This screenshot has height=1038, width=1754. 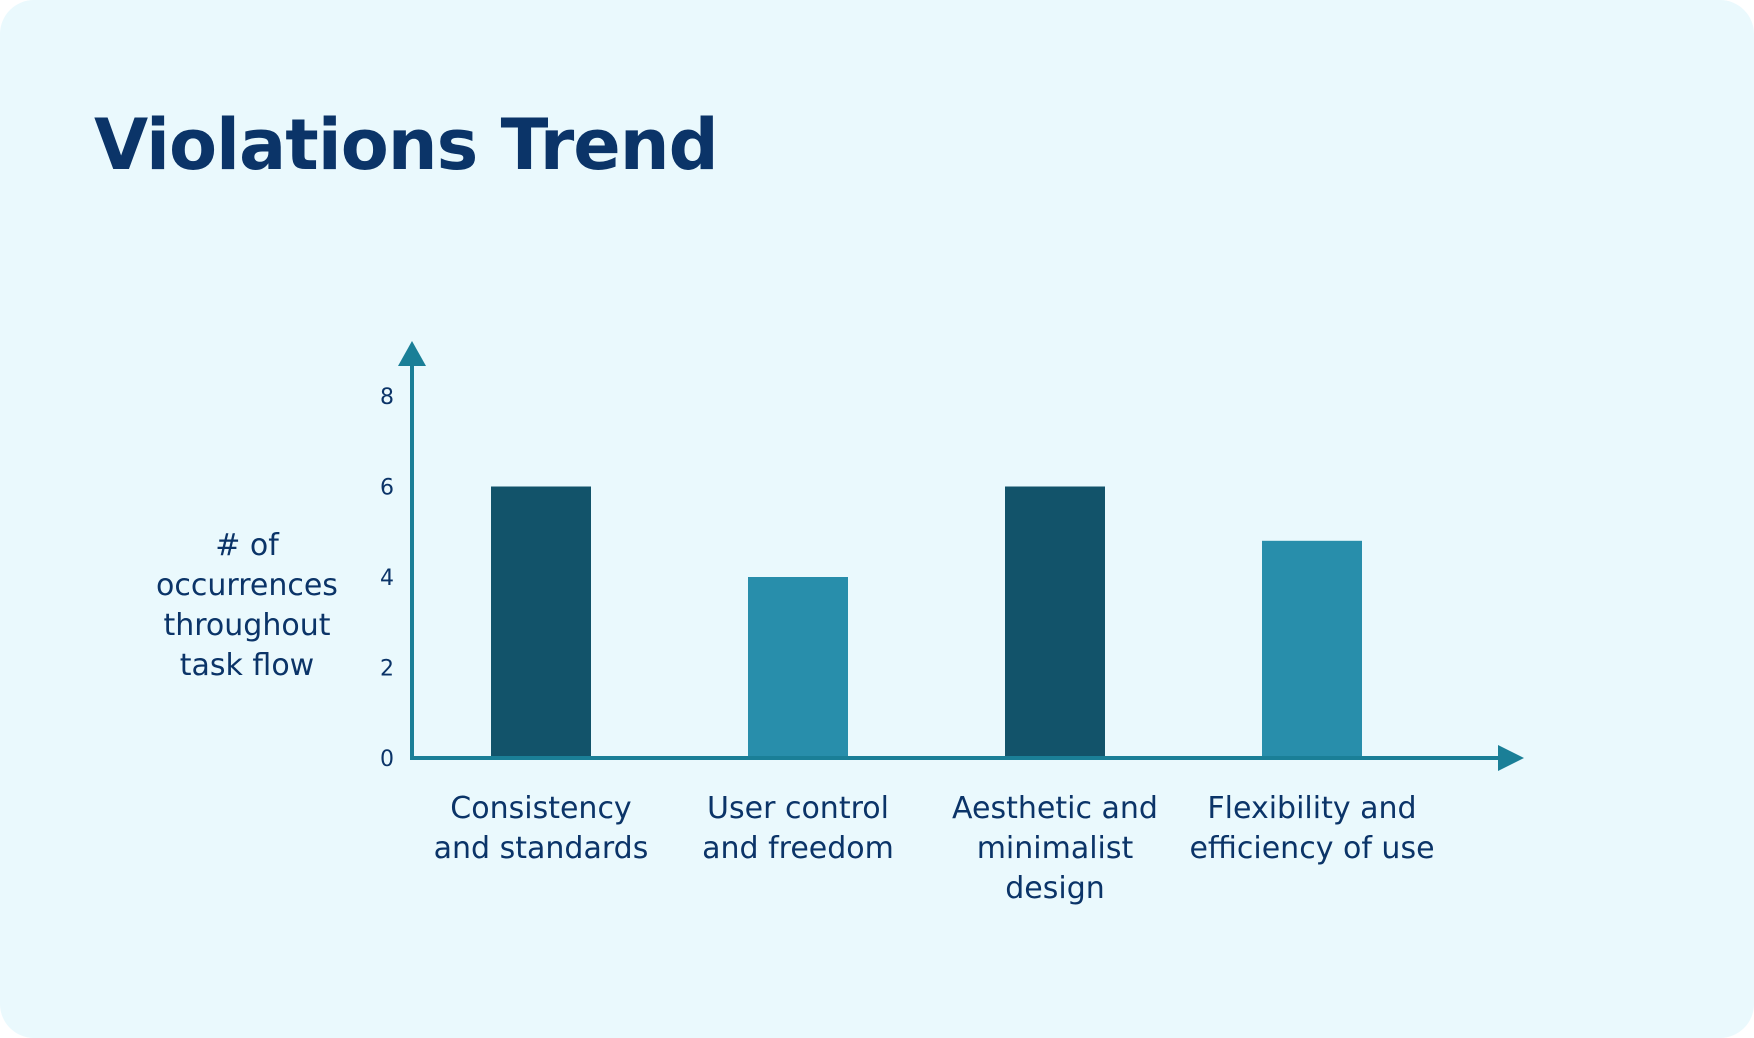 What do you see at coordinates (406, 145) in the screenshot?
I see `chart-title: Violations Trend` at bounding box center [406, 145].